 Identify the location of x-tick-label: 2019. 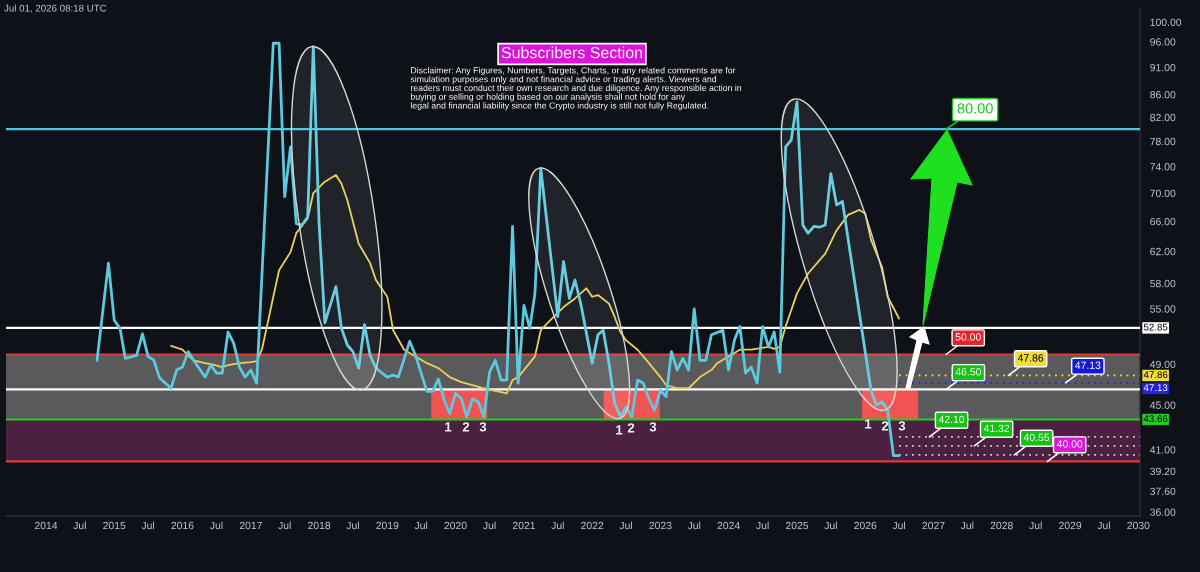
(387, 525).